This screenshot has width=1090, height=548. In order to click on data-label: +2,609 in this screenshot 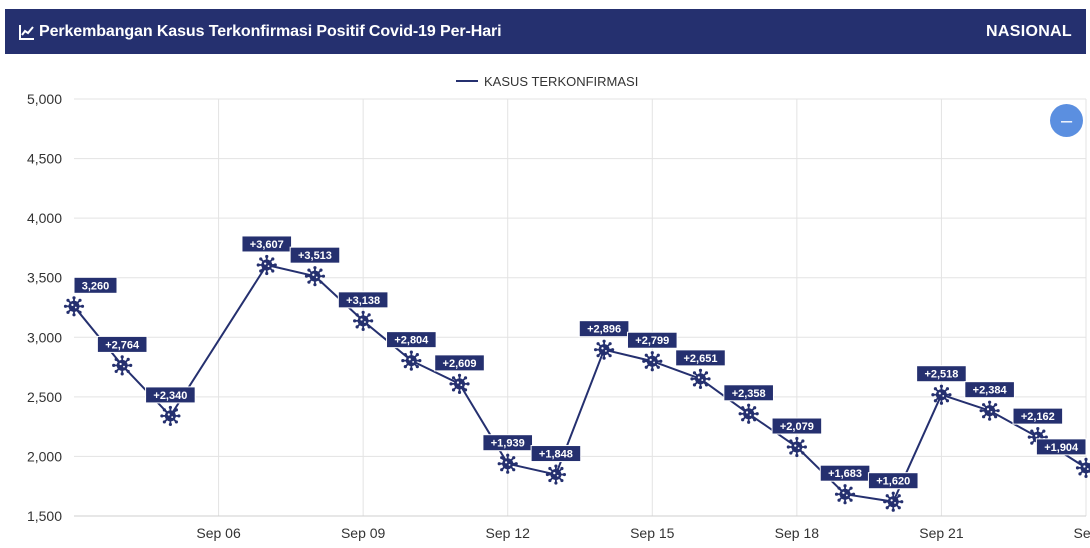, I will do `click(459, 363)`.